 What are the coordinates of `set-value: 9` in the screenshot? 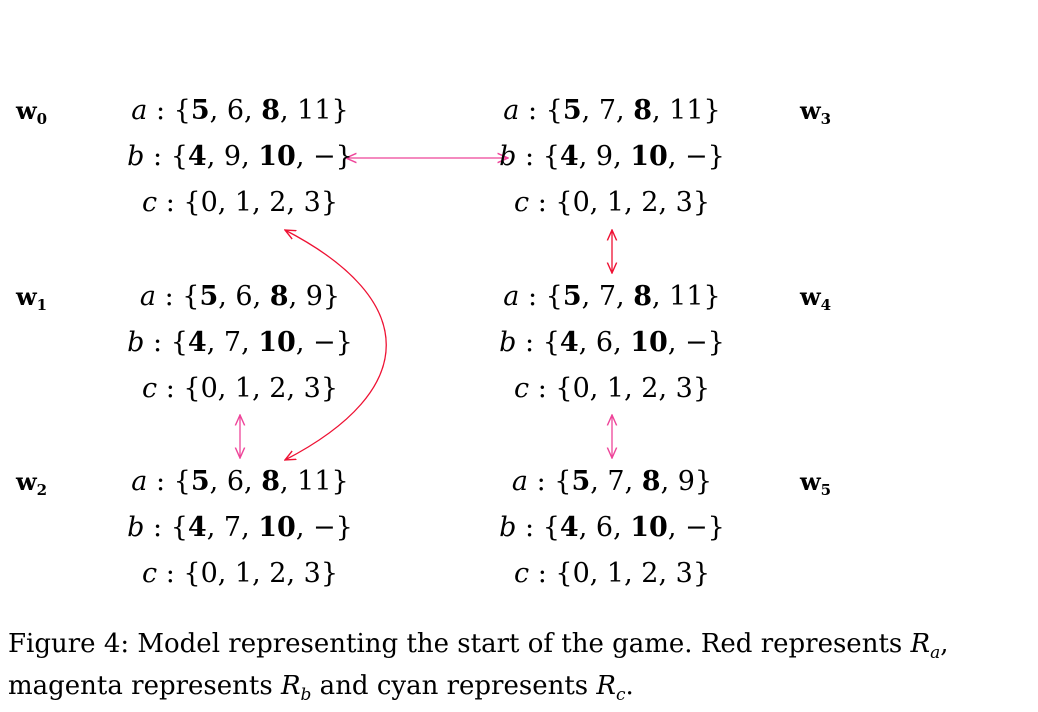 It's located at (314, 296).